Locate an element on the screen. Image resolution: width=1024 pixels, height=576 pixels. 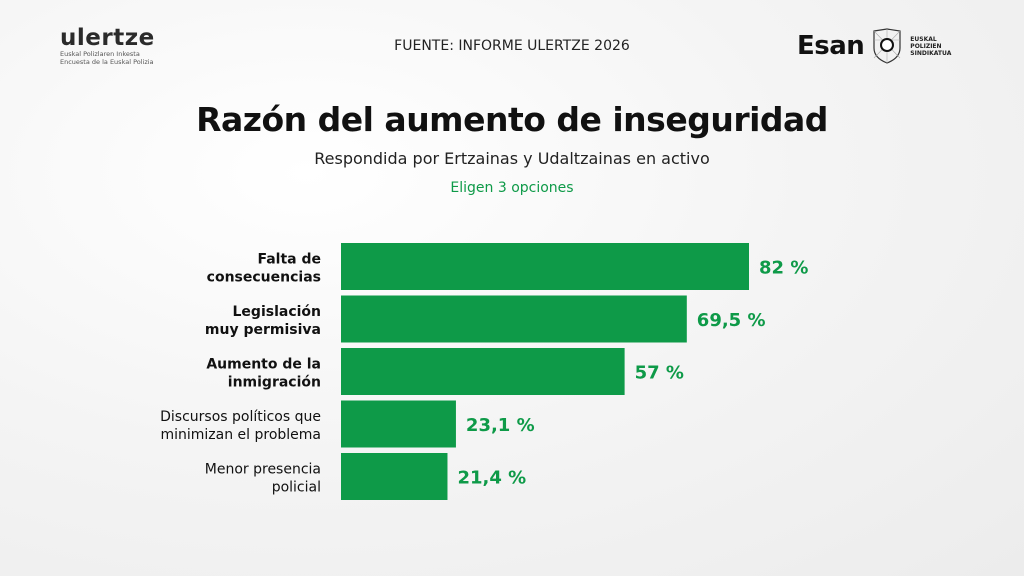
source-label: FUENTE: INFORME ULERTZE 2026 is located at coordinates (512, 46).